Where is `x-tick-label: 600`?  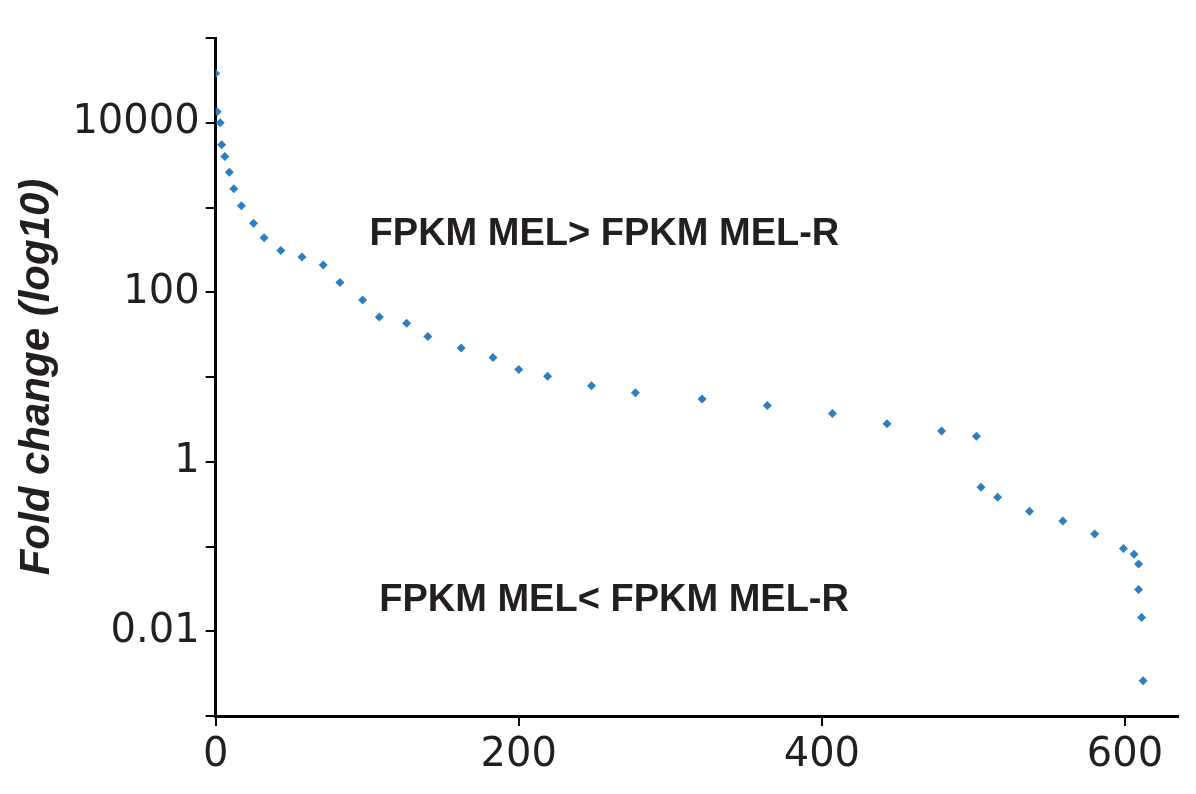 x-tick-label: 600 is located at coordinates (1125, 752).